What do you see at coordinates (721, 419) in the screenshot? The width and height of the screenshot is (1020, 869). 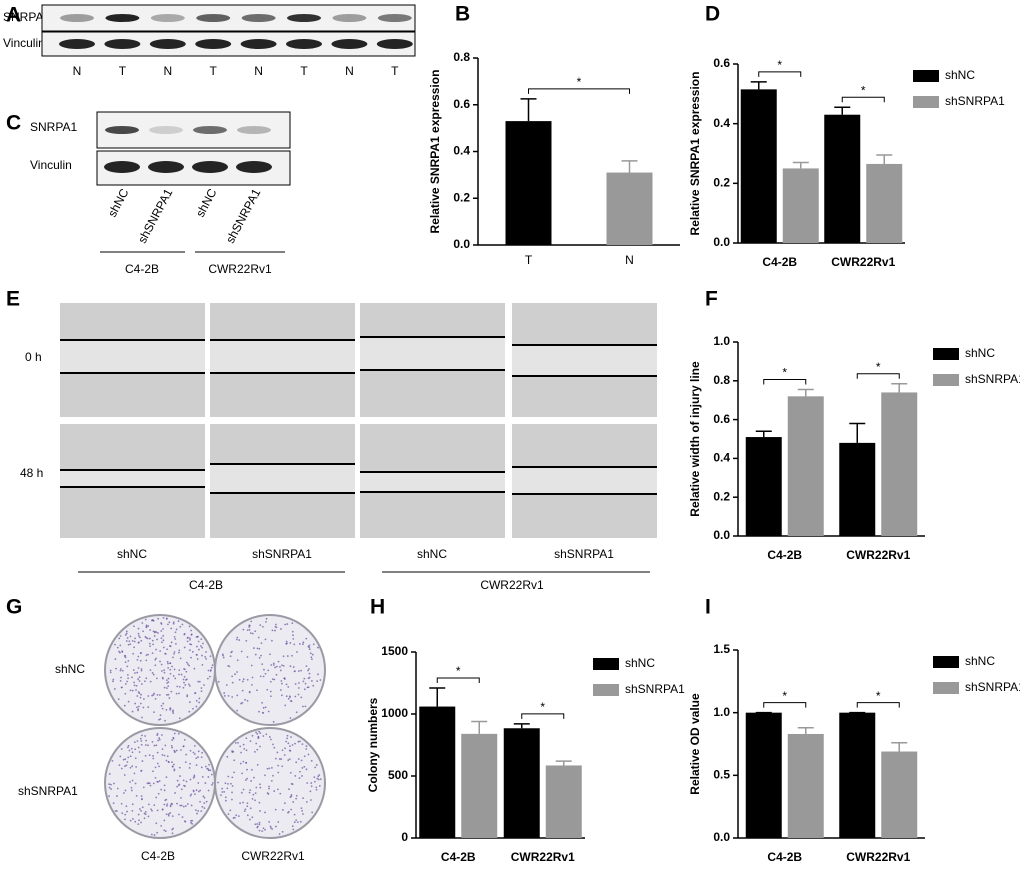 I see `y-tick-label: 0.6` at bounding box center [721, 419].